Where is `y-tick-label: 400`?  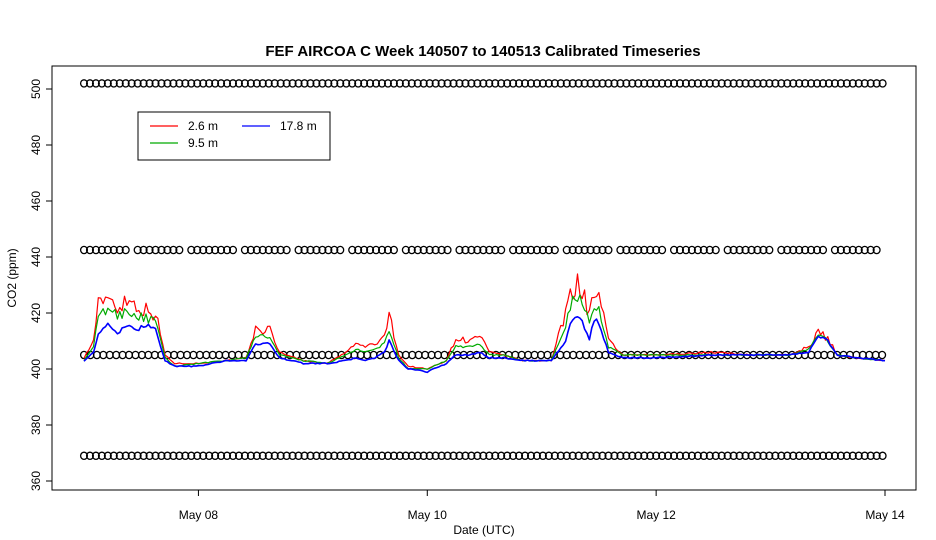
y-tick-label: 400 is located at coordinates (36, 369).